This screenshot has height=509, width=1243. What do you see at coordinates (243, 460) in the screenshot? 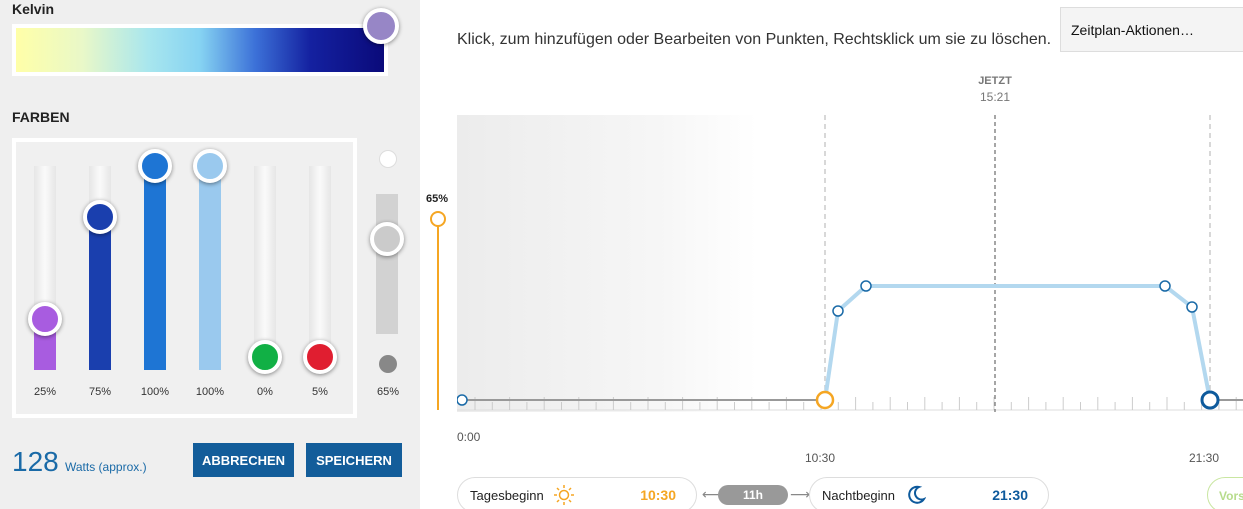
I see `cancel-button: ABBRECHEN` at bounding box center [243, 460].